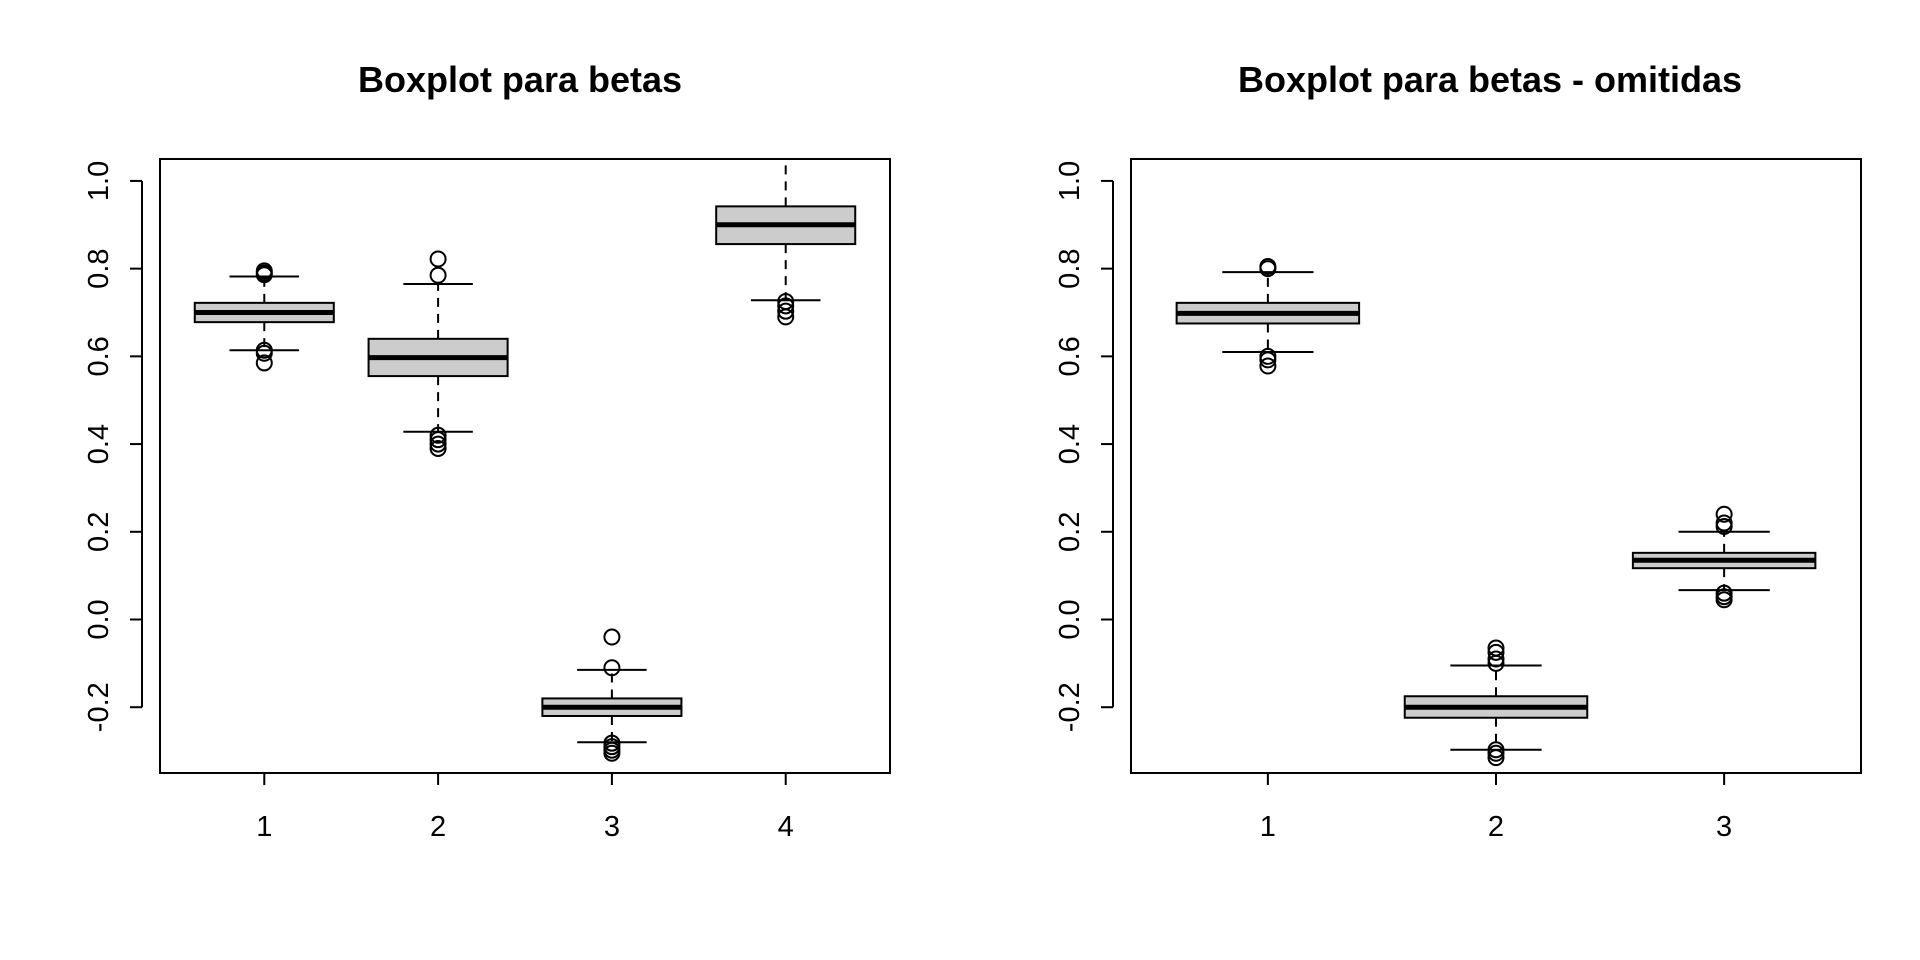 This screenshot has height=960, width=1920. Describe the element at coordinates (1724, 827) in the screenshot. I see `right-x-tick-label: 3` at that location.